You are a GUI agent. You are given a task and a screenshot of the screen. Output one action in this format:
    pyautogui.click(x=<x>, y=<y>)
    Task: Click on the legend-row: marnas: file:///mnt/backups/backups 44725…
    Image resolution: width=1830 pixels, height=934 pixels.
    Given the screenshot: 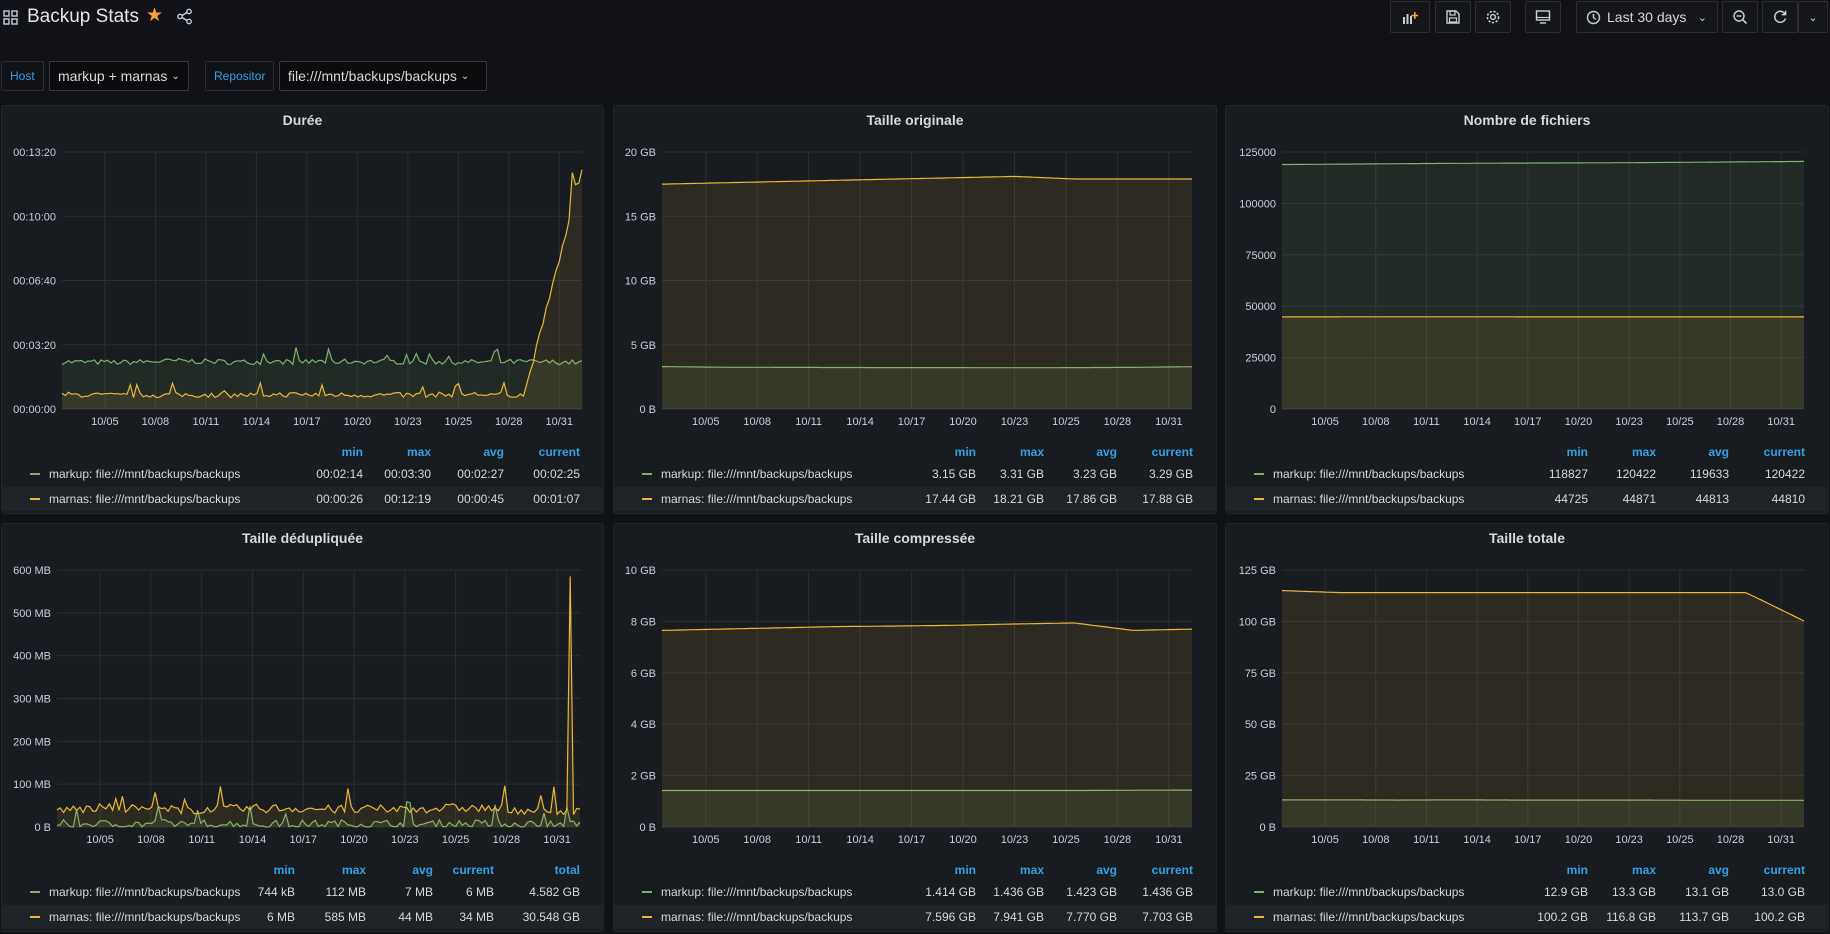 What is the action you would take?
    pyautogui.click(x=1527, y=499)
    